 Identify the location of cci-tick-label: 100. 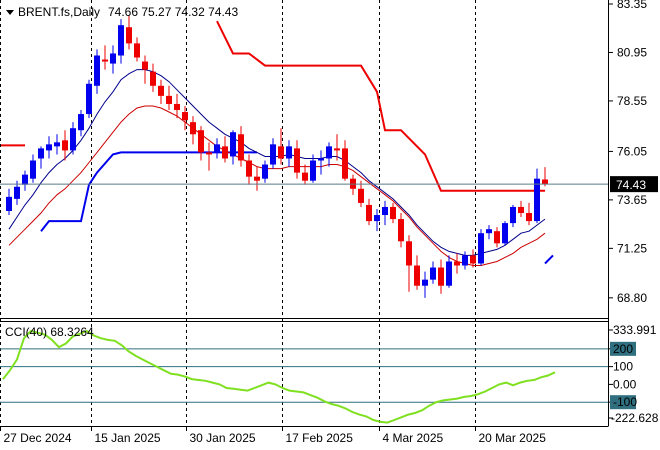
(623, 367).